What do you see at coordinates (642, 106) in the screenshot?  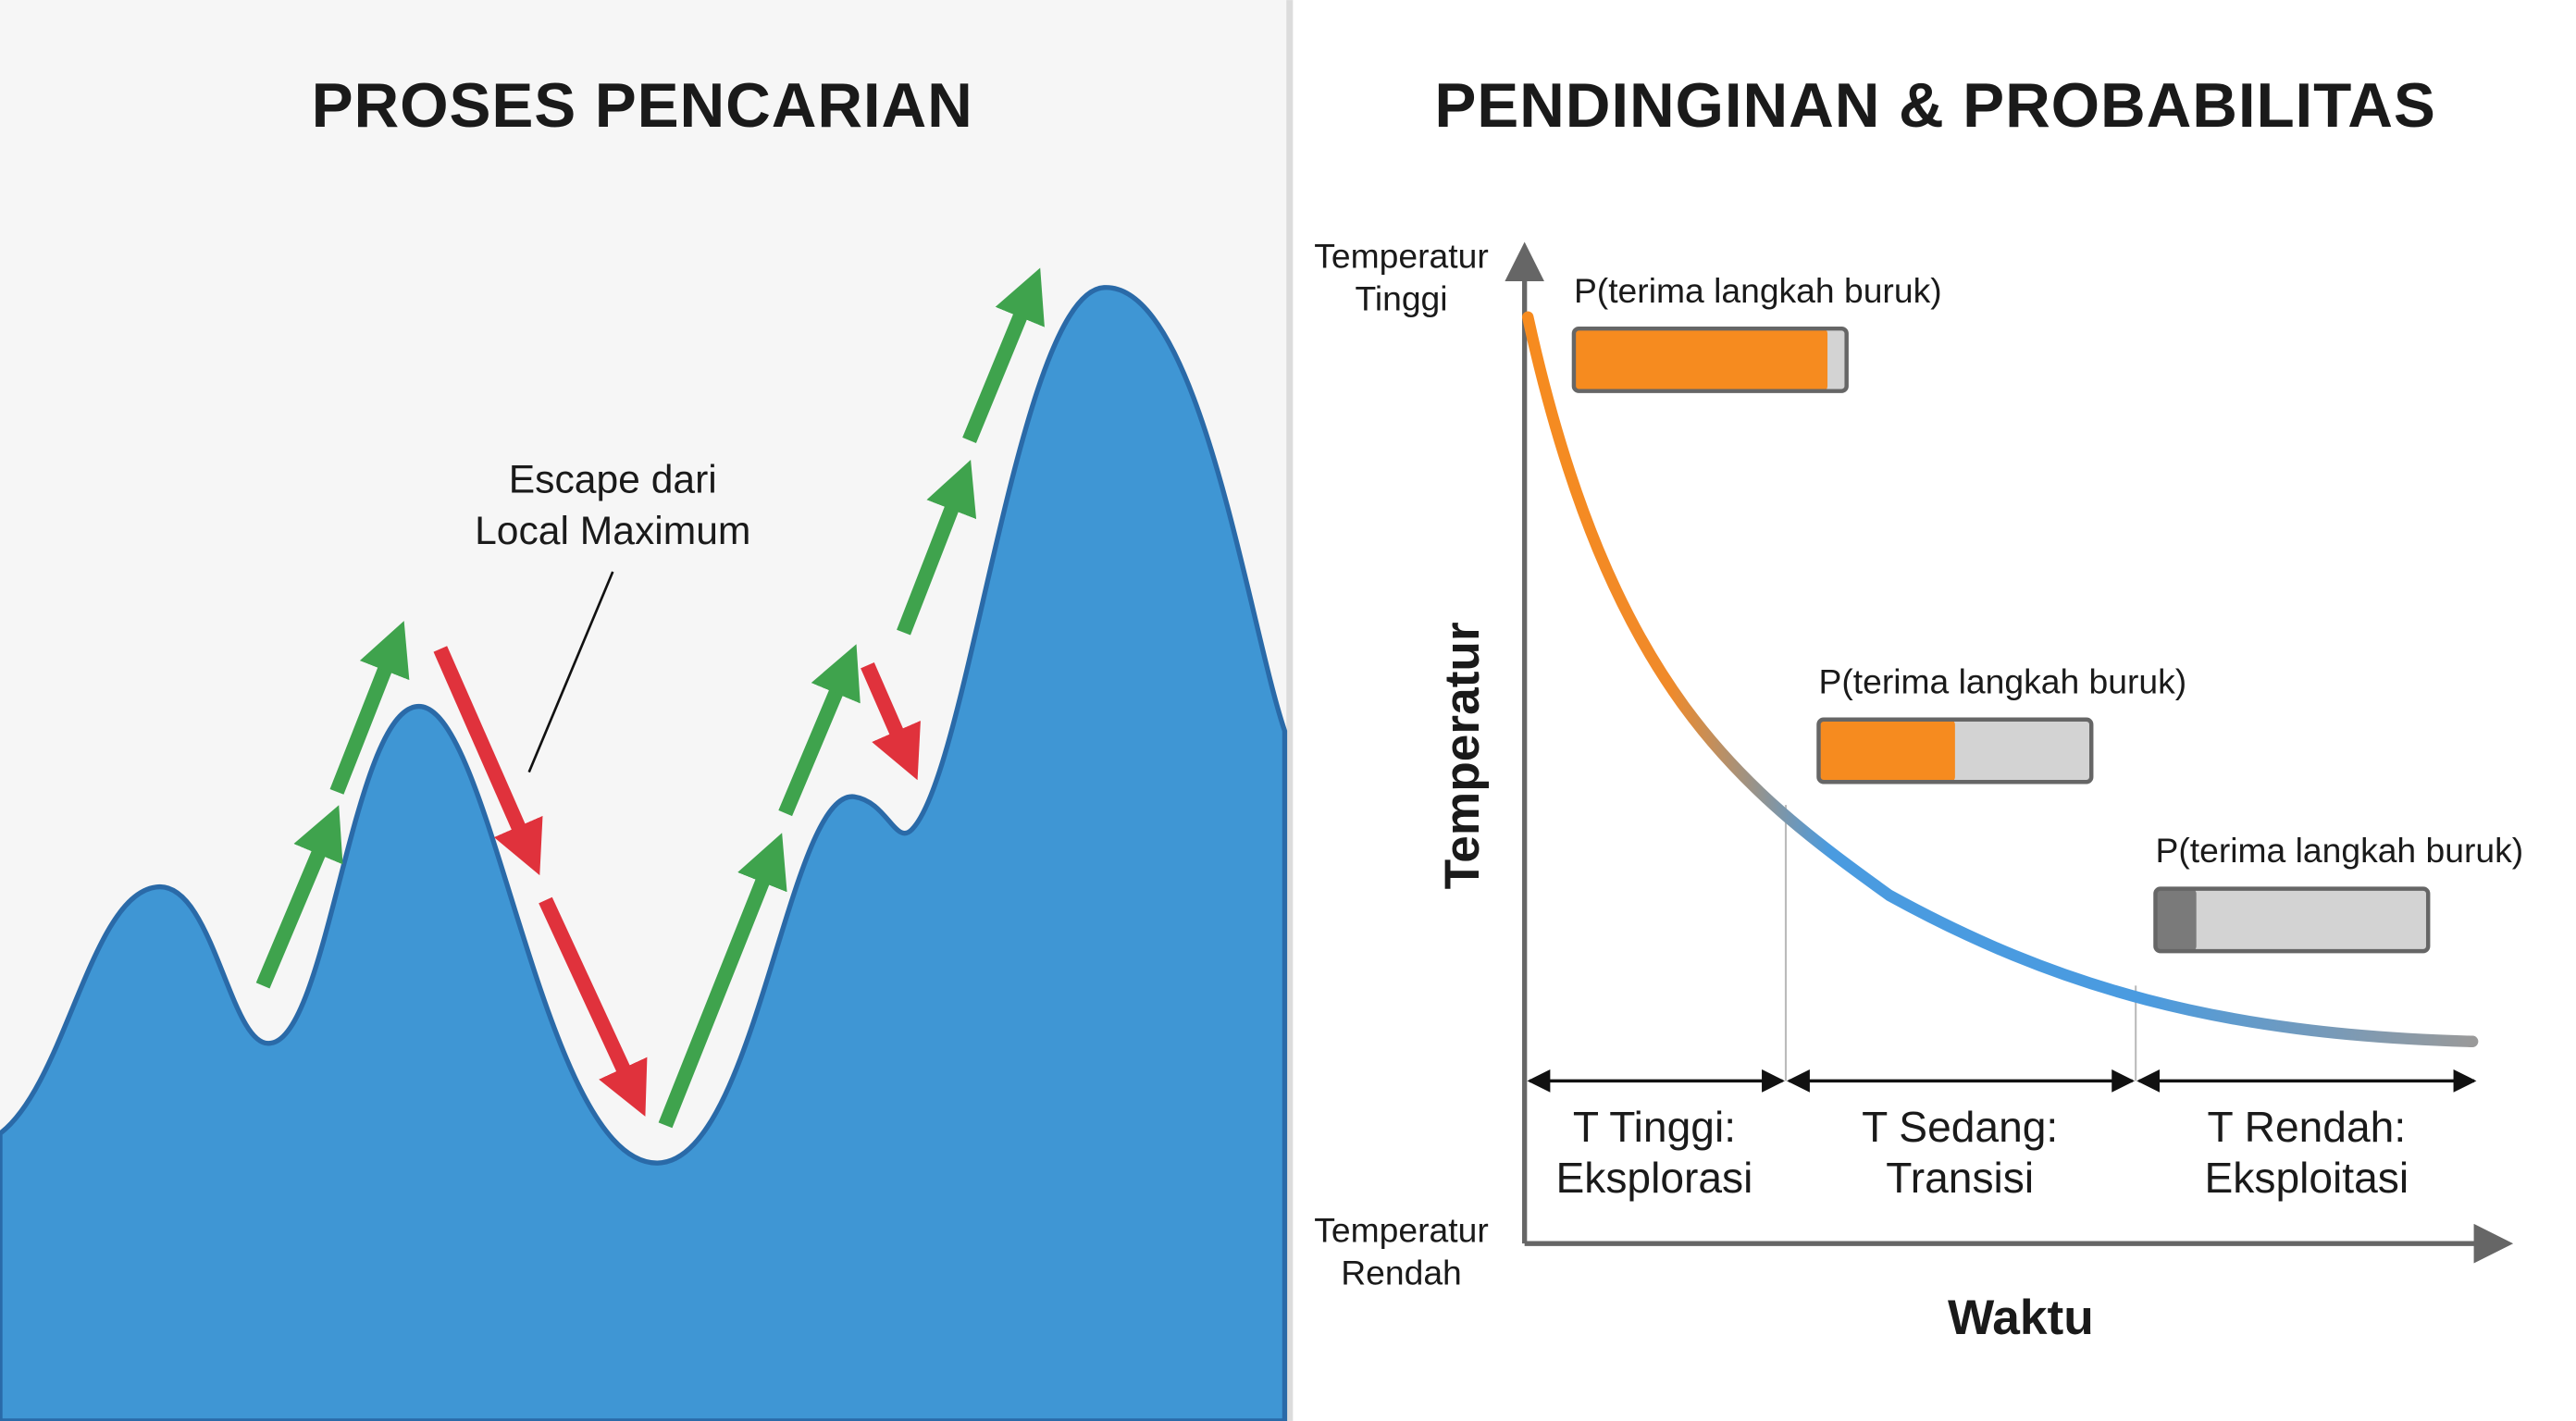 I see `left-title: PROSES PENCARIAN` at bounding box center [642, 106].